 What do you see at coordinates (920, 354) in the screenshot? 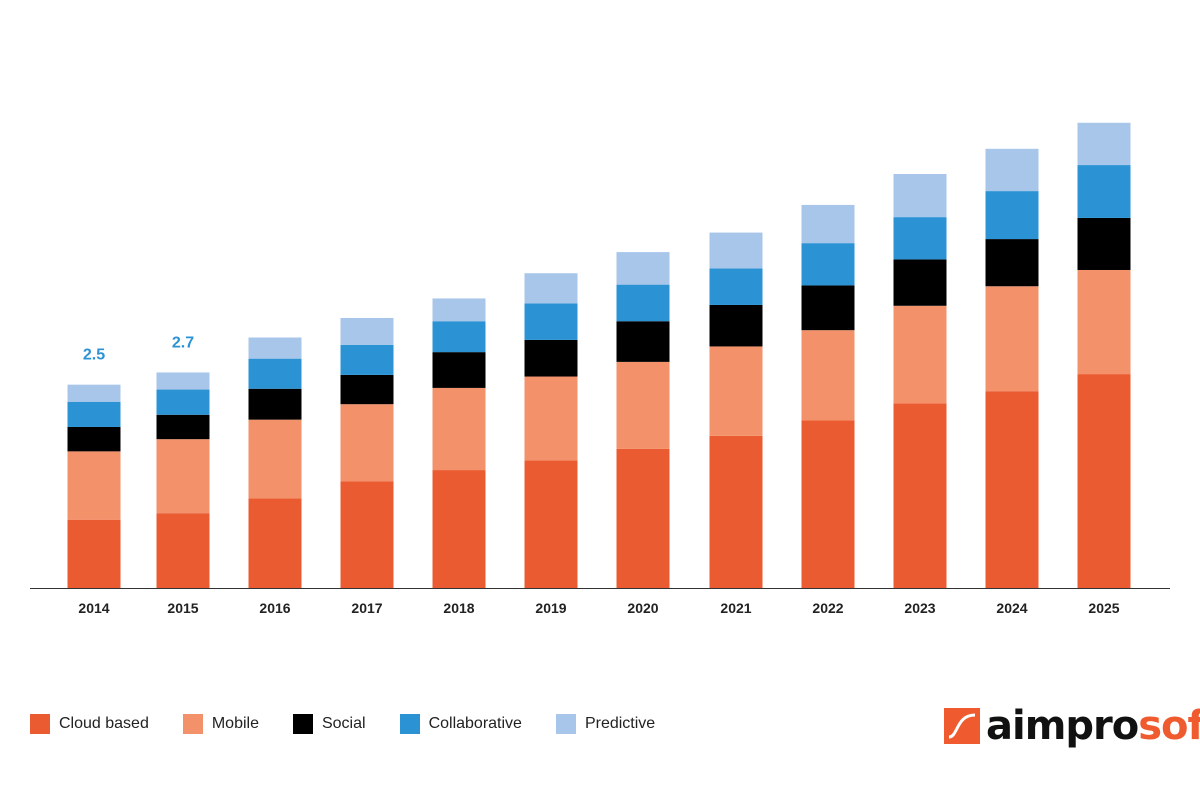
I see `bar-mobile-2023` at bounding box center [920, 354].